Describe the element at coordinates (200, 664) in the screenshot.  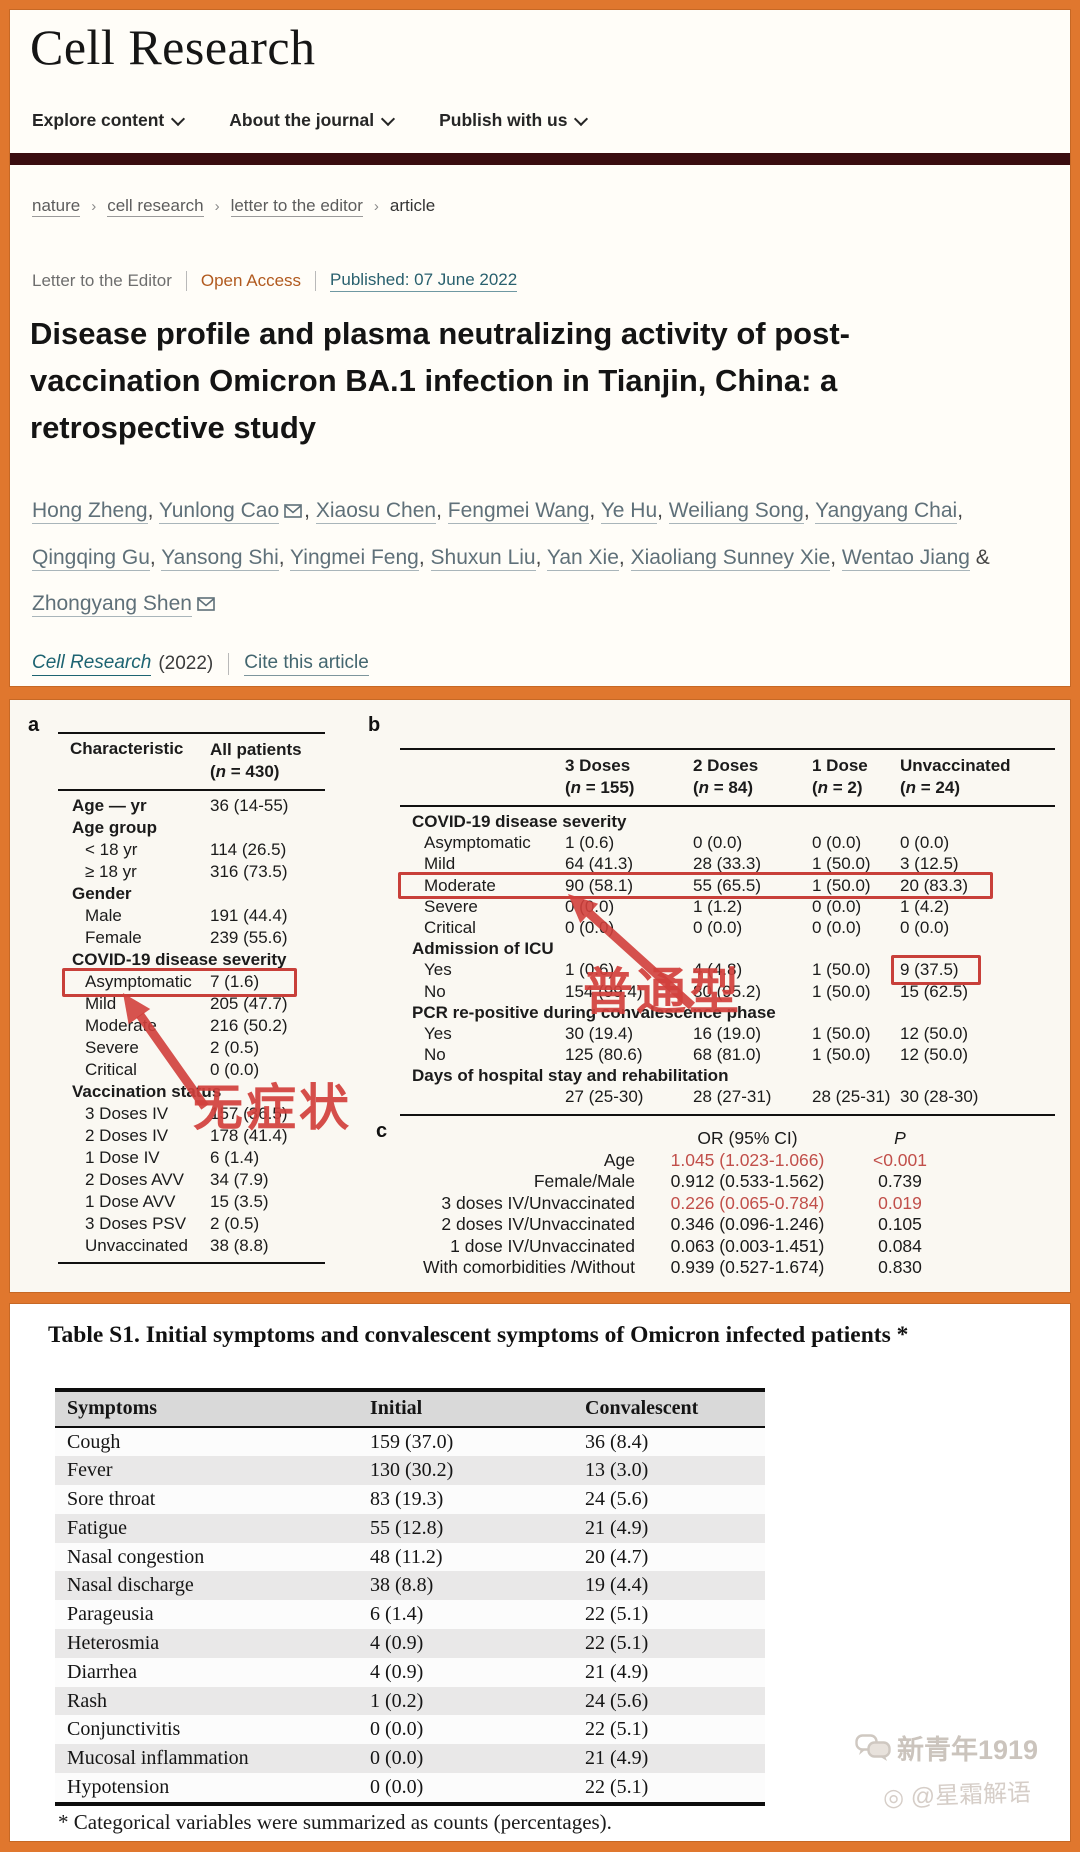
I see `citation-row: Cell Research (2022) Cite this article` at that location.